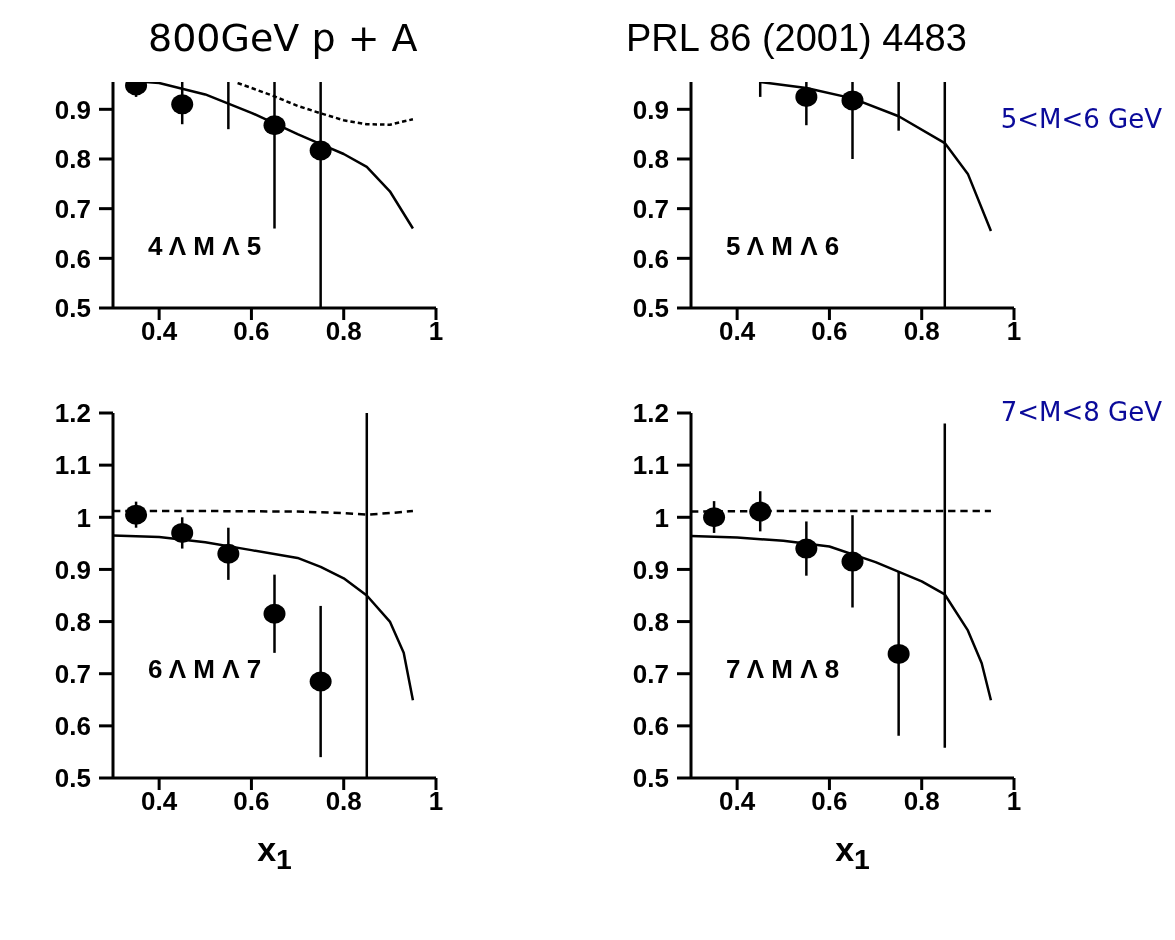 This screenshot has width=1175, height=940. What do you see at coordinates (205, 669) in the screenshot?
I see `annotation: 6 Λ M Λ 7` at bounding box center [205, 669].